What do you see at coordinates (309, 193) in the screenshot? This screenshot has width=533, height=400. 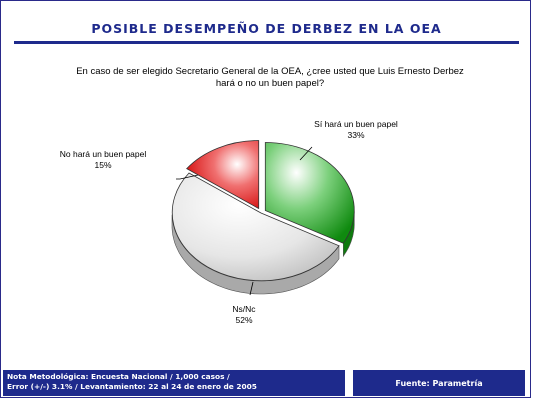 I see `pie-slice-si` at bounding box center [309, 193].